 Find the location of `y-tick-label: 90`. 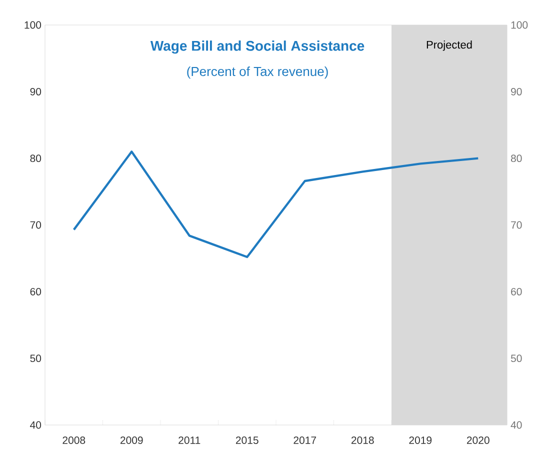

y-tick-label: 90 is located at coordinates (36, 92).